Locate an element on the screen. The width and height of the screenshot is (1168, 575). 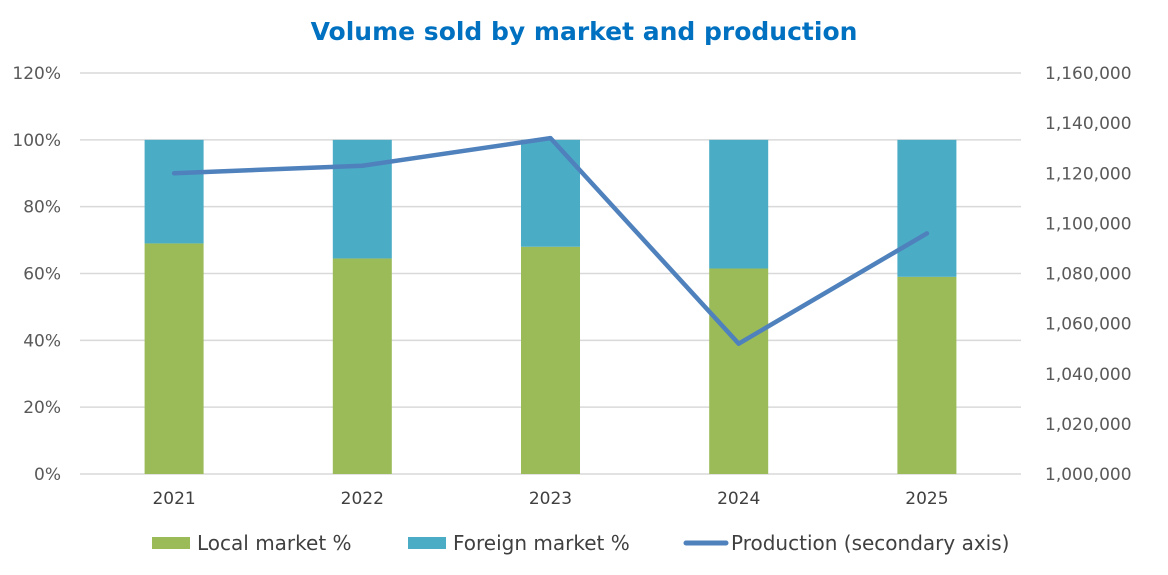
primary-axis-ticks: 0% 20% 40% 60% 80% 100% 120% is located at coordinates (36, 274).